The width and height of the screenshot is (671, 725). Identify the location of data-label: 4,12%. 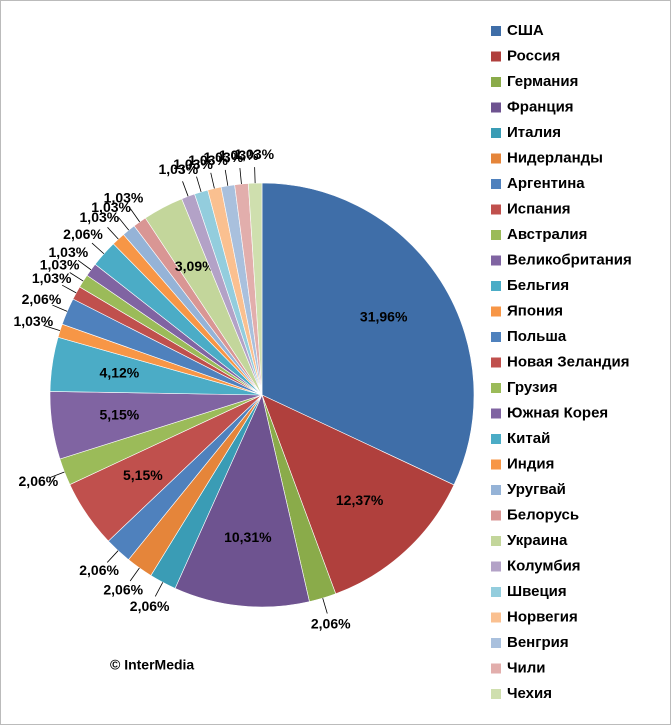
(120, 373).